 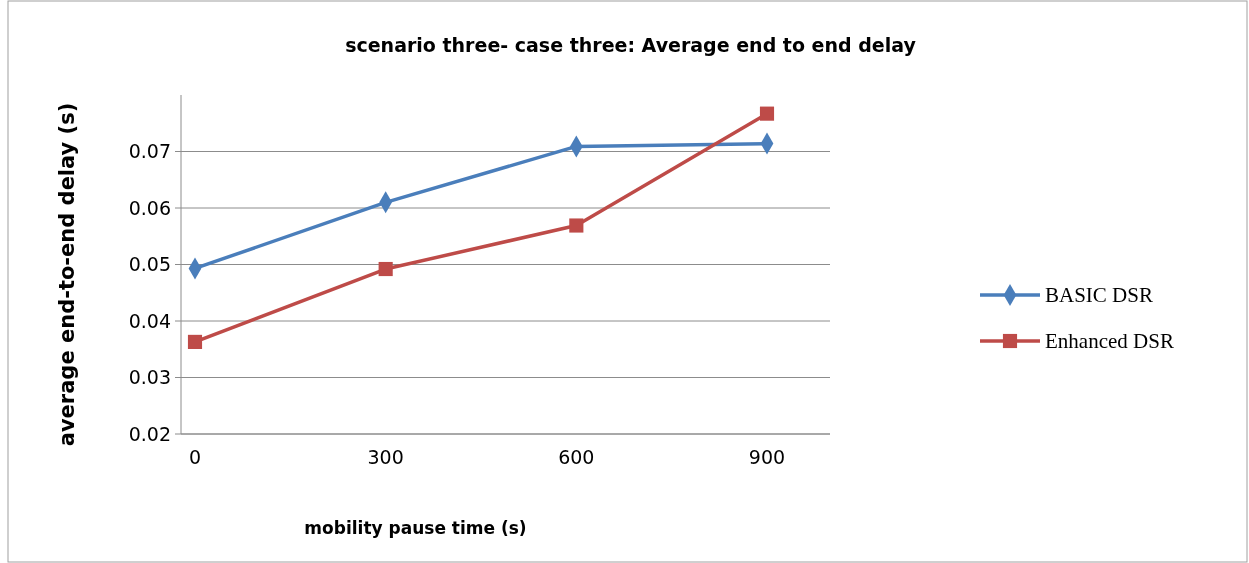 I want to click on x-axis-title: mobility pause time (s), so click(x=415, y=528).